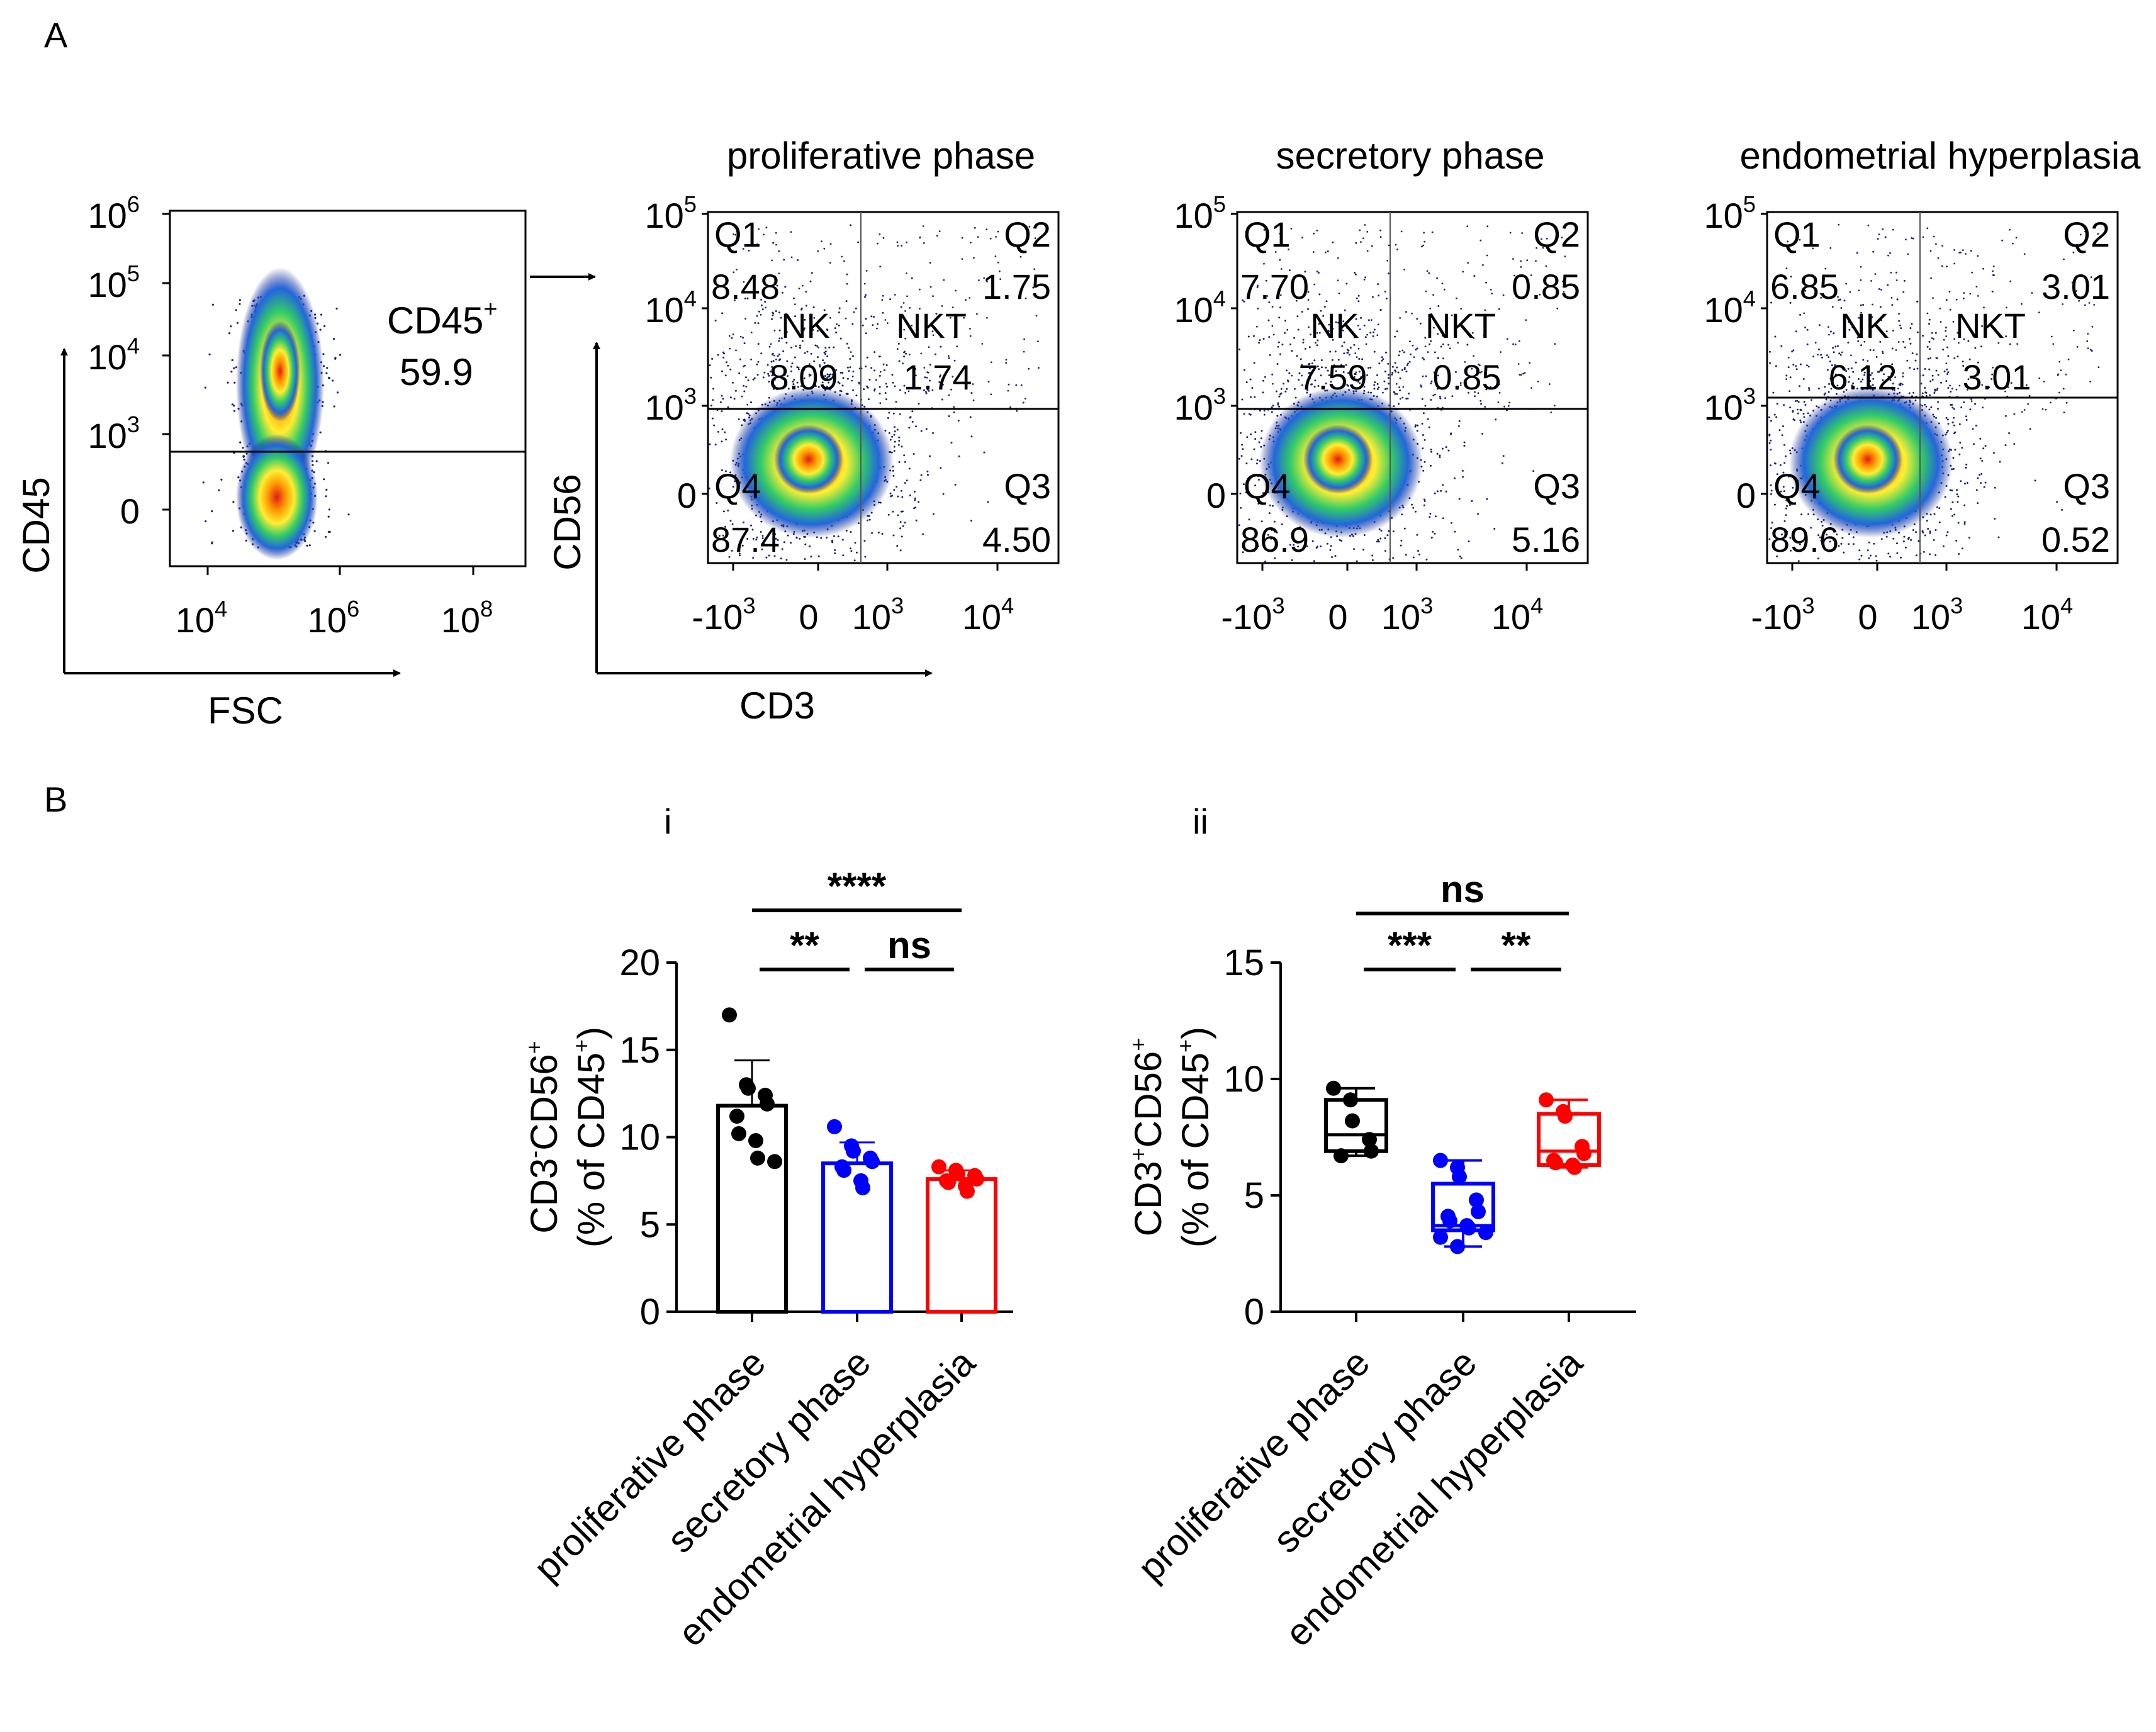 This screenshot has width=2156, height=1732. What do you see at coordinates (1467, 377) in the screenshot?
I see `nkt-gate-value: 0.85` at bounding box center [1467, 377].